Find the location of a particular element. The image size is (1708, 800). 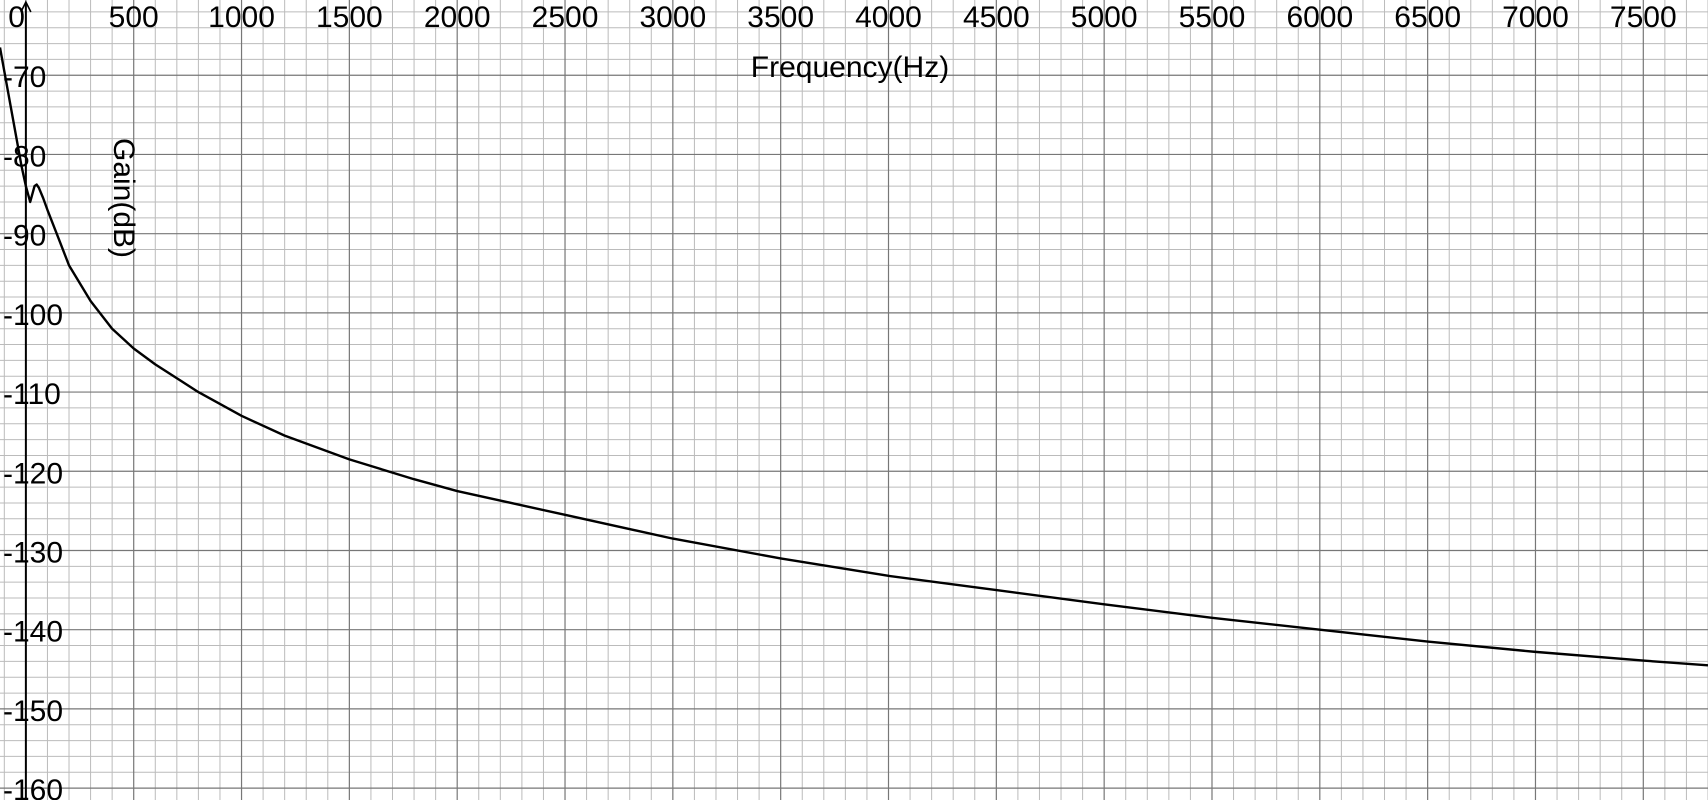

x-tick-label: 3000 is located at coordinates (672, 17).